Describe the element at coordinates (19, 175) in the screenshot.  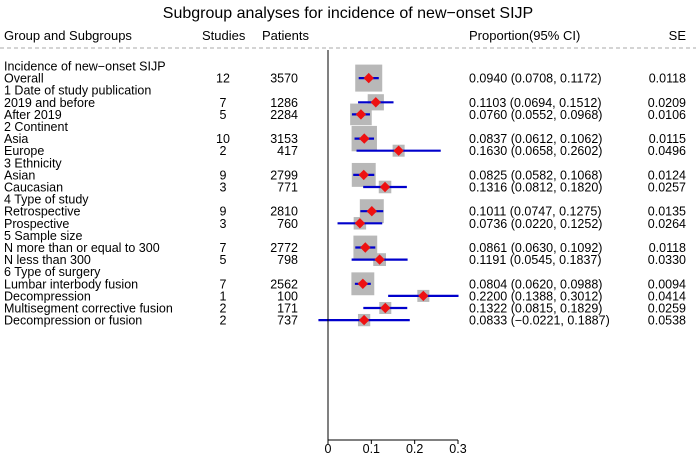
I see `subgroup-label: Asian` at that location.